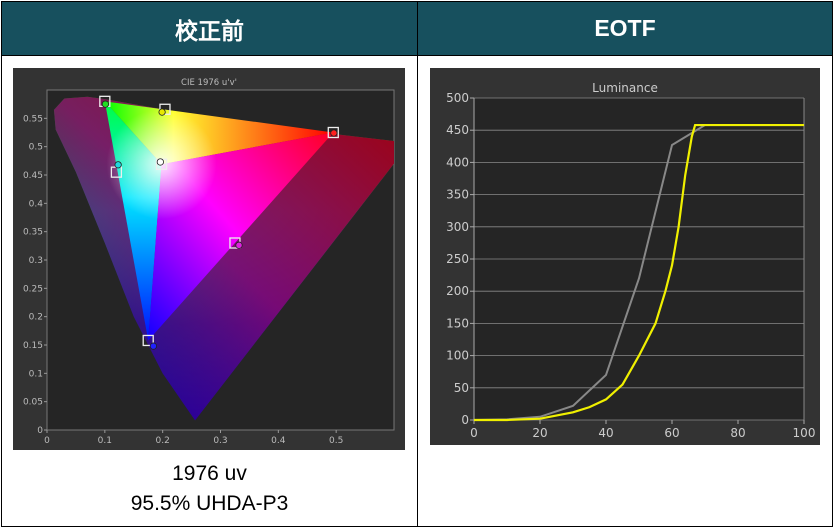 This screenshot has width=839, height=529. Describe the element at coordinates (457, 291) in the screenshot. I see `y-tick-label: 200` at that location.